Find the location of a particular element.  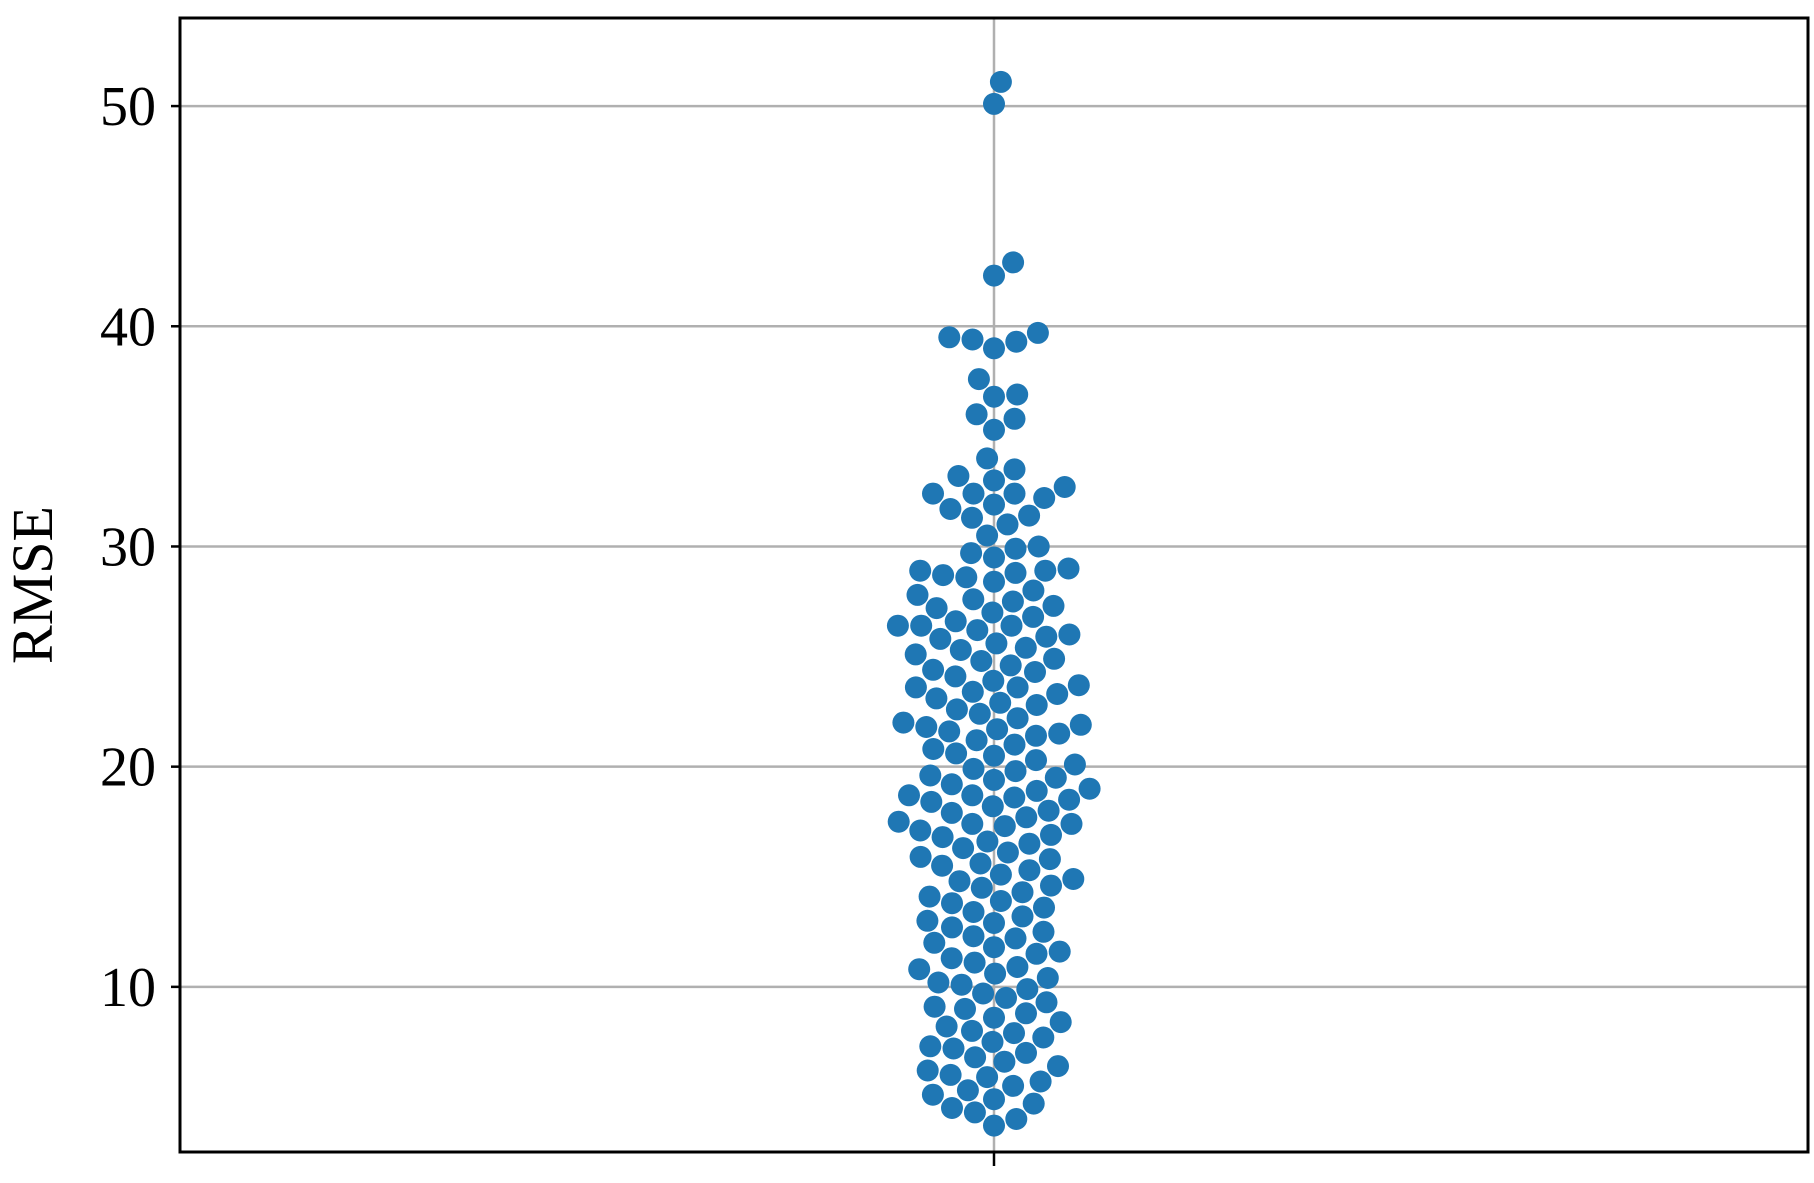

y-tick-label: 50 is located at coordinates (128, 107).